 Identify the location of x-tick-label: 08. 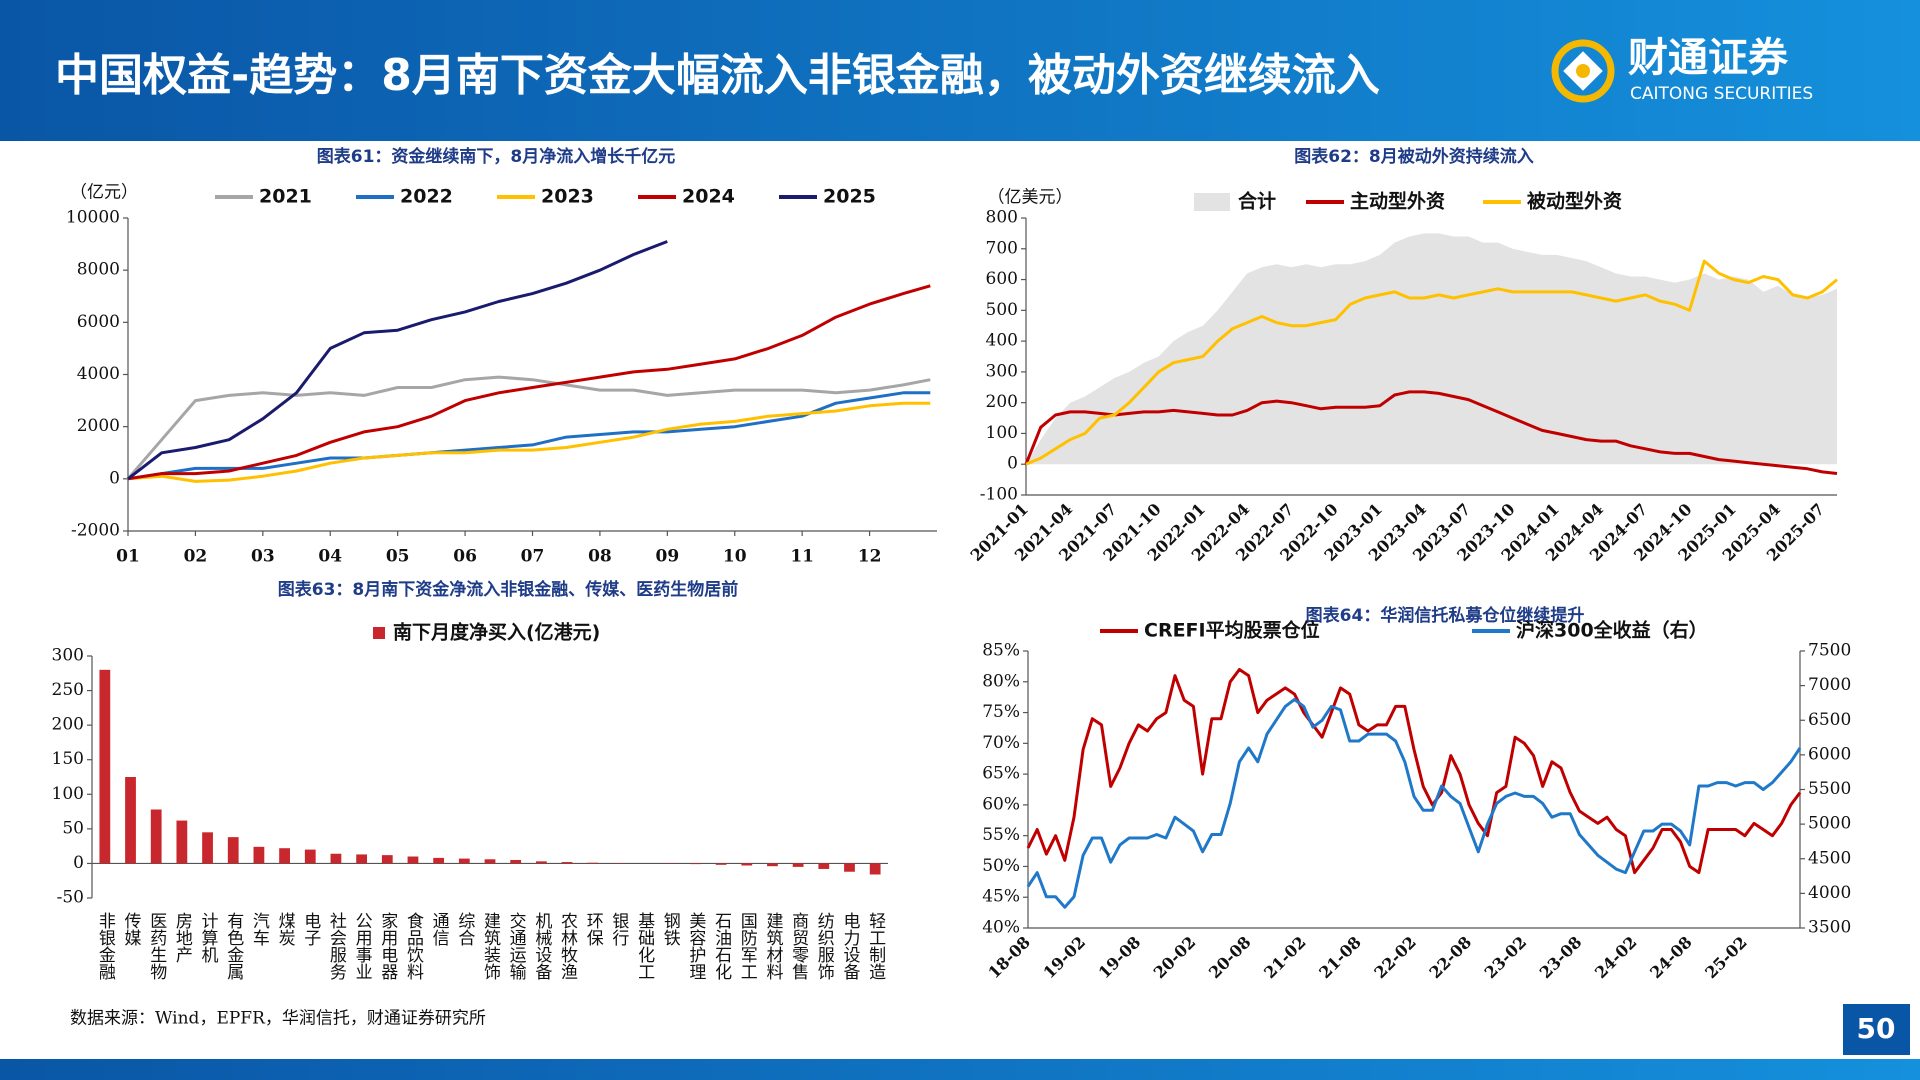
(600, 557).